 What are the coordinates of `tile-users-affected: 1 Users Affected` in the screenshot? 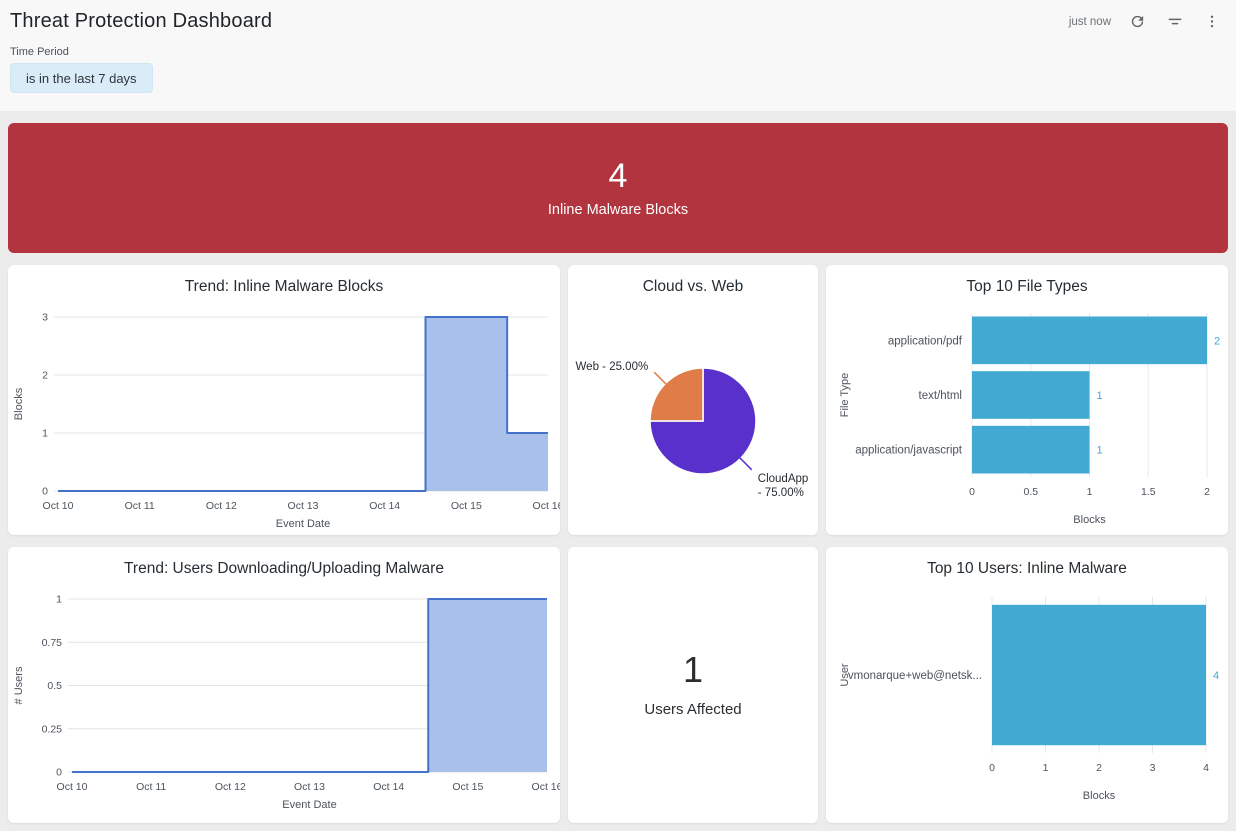 It's located at (693, 685).